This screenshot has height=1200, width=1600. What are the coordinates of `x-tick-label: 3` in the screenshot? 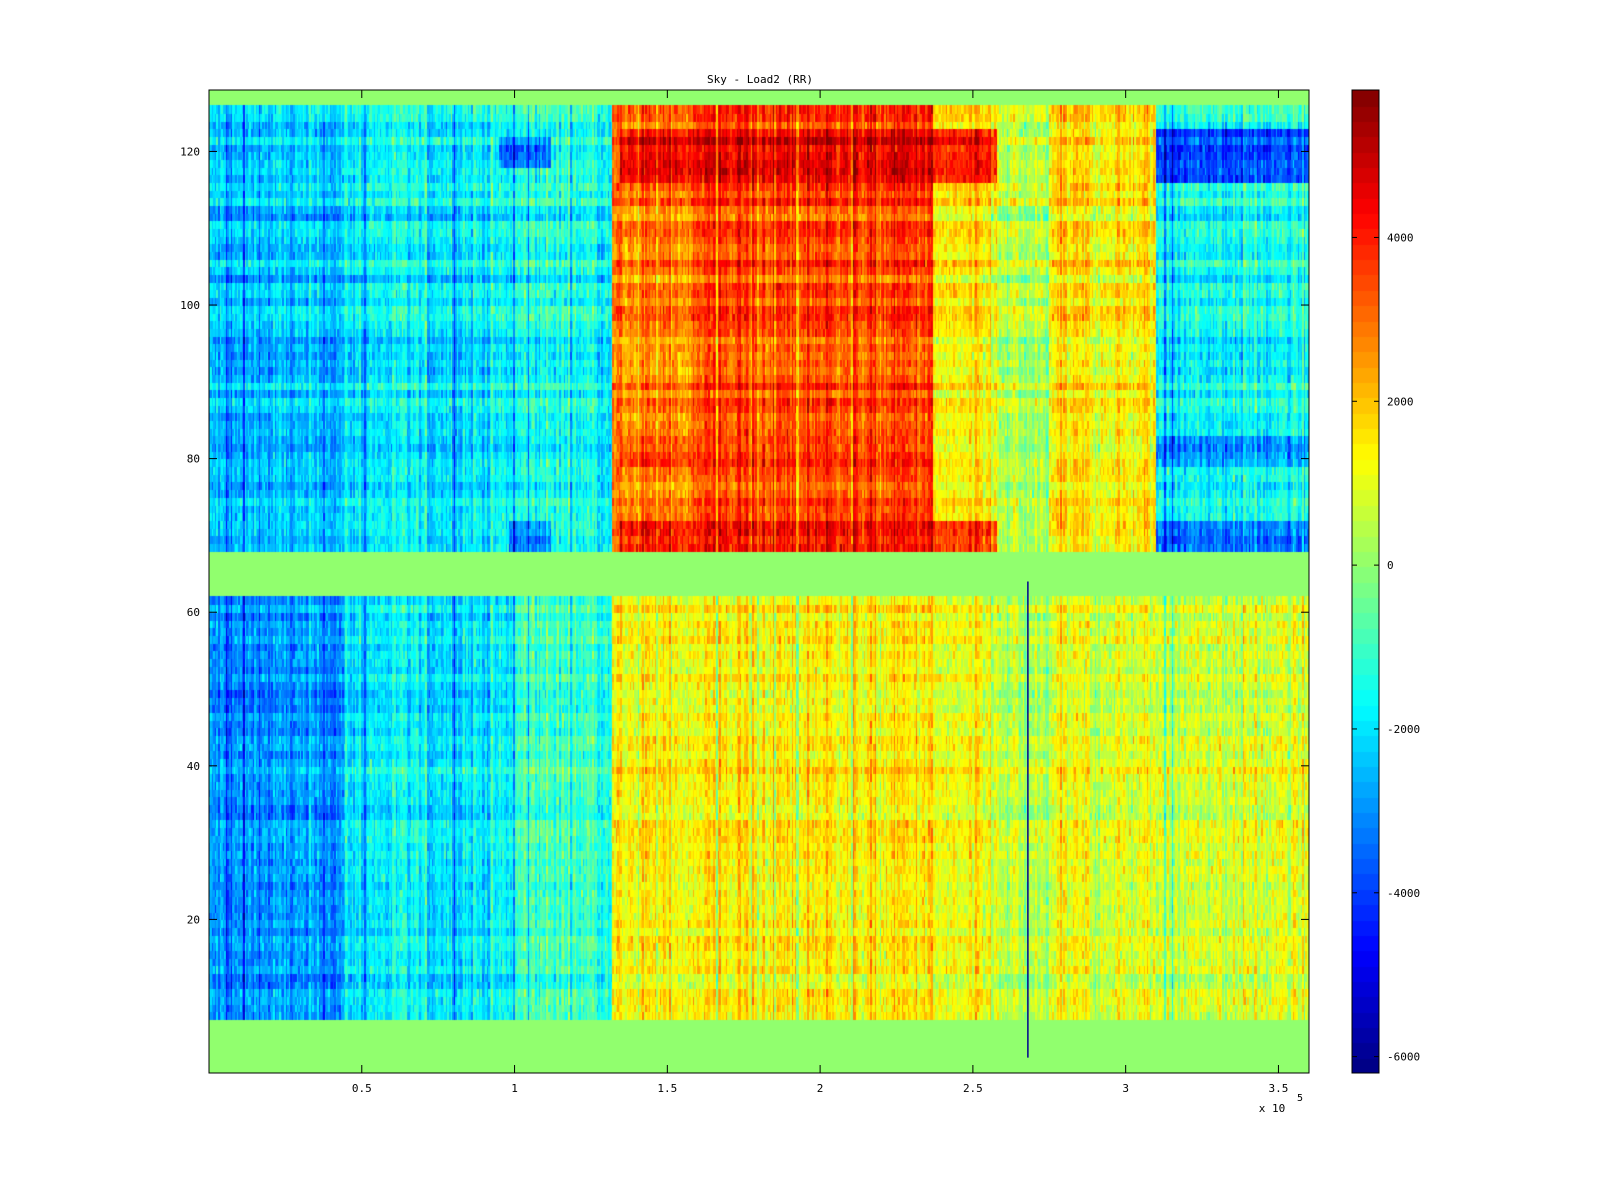 It's located at (1125, 1088).